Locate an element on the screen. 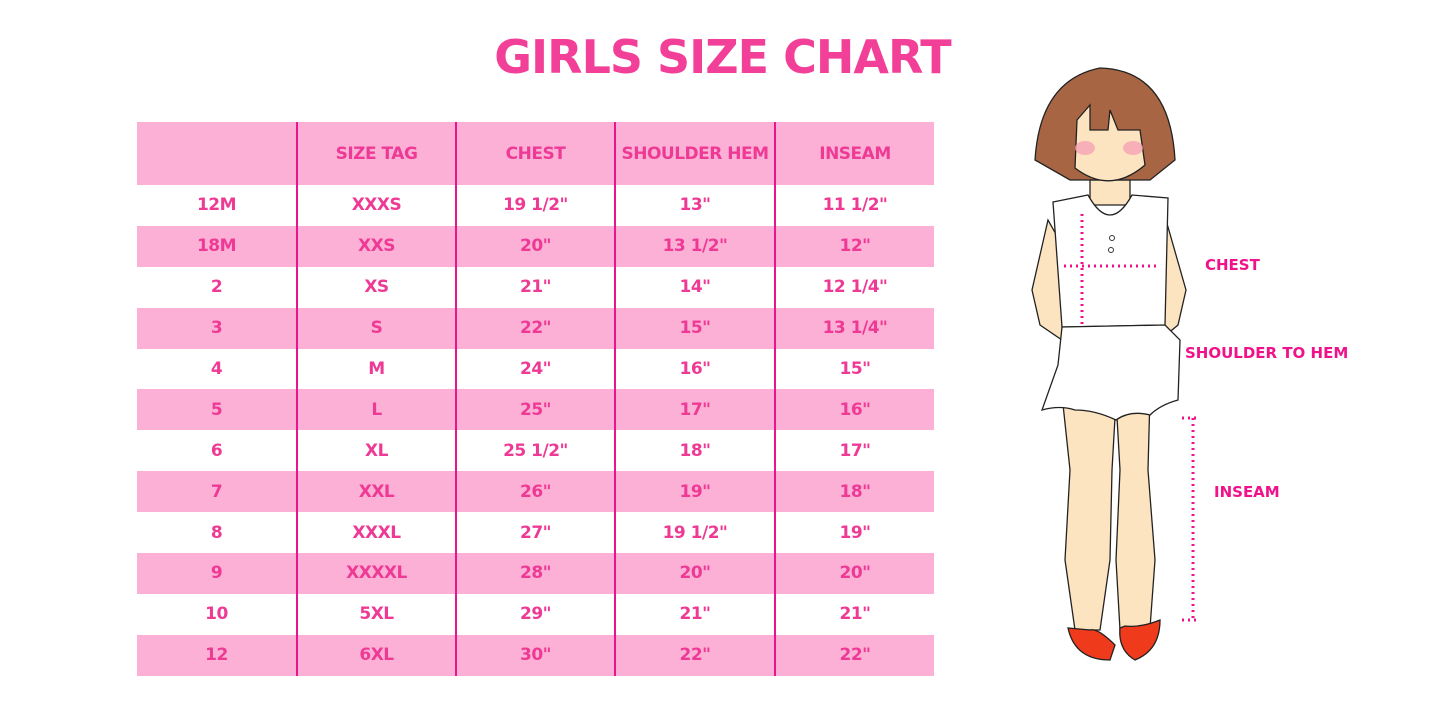 The image size is (1445, 723). table-cell: 3 is located at coordinates (217, 328).